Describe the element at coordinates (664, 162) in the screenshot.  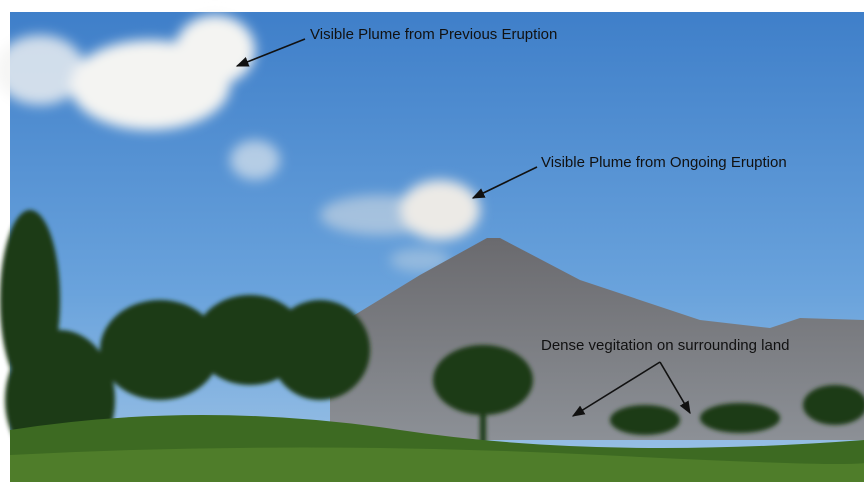
I see `annotation-label: Visible Plume from Ongoing Eruption` at that location.